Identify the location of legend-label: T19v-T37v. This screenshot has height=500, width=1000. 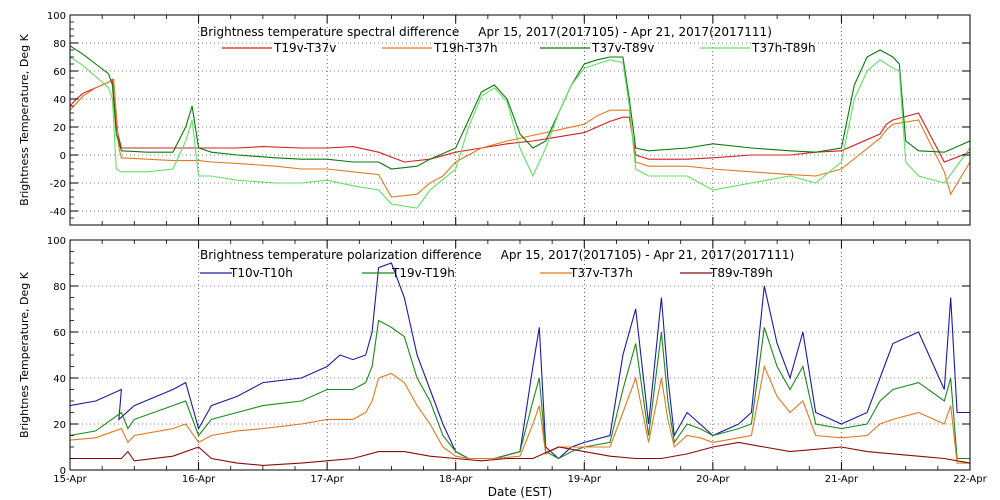
(304, 48).